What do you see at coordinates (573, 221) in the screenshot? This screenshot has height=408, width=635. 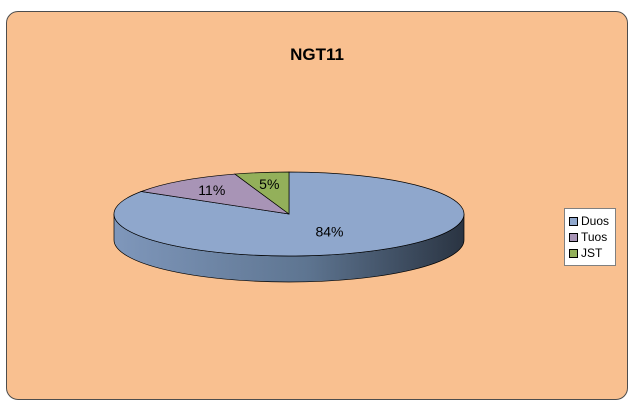 I see `legend-swatch-duos` at bounding box center [573, 221].